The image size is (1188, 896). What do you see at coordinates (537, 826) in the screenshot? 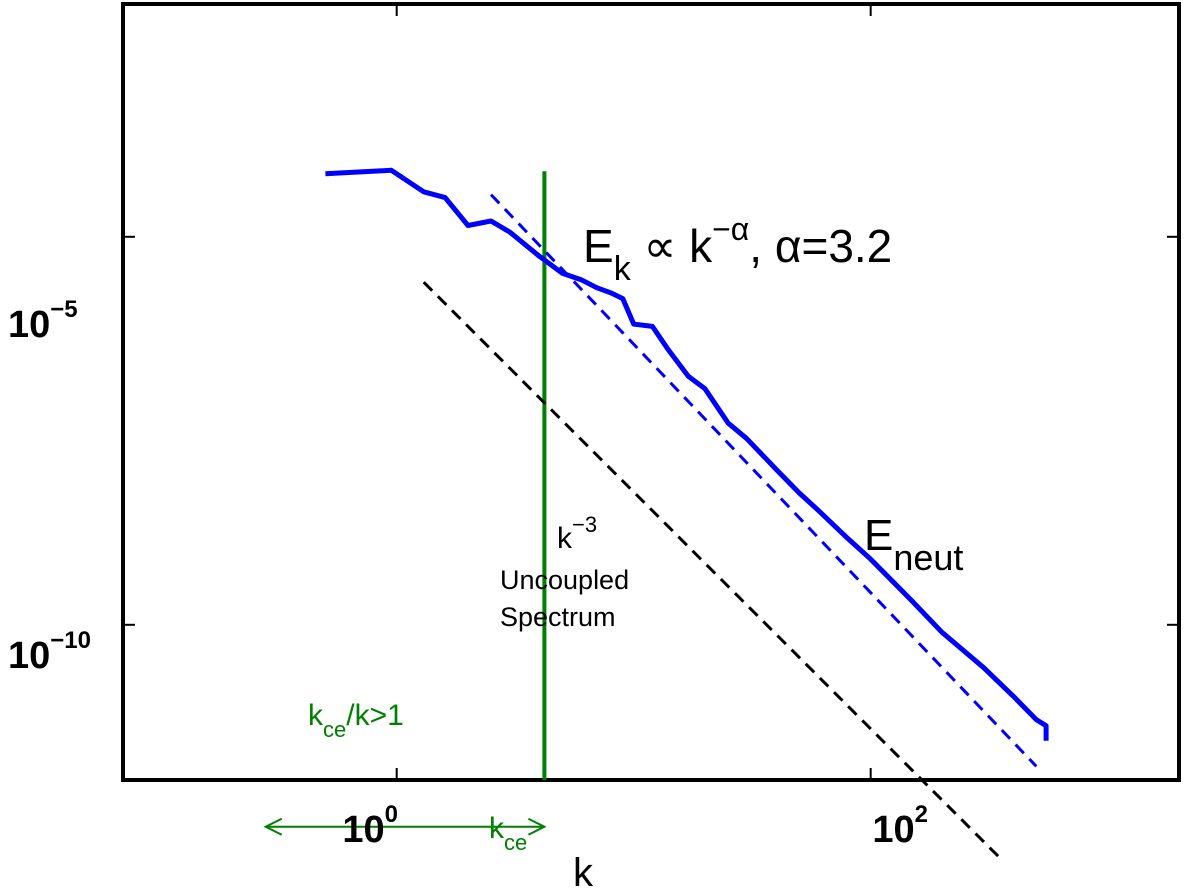
I see `kce-arrow-head-right` at bounding box center [537, 826].